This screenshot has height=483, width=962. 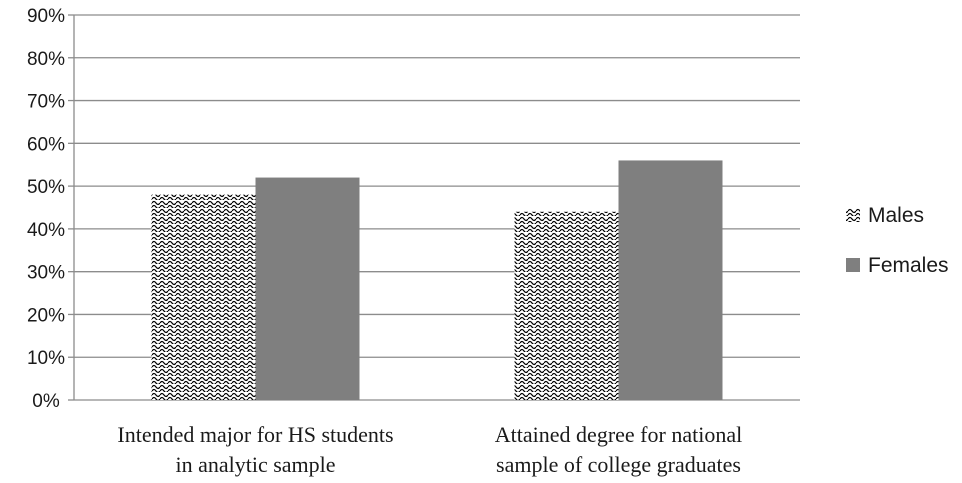 What do you see at coordinates (46, 401) in the screenshot?
I see `y-tick-label: 0%` at bounding box center [46, 401].